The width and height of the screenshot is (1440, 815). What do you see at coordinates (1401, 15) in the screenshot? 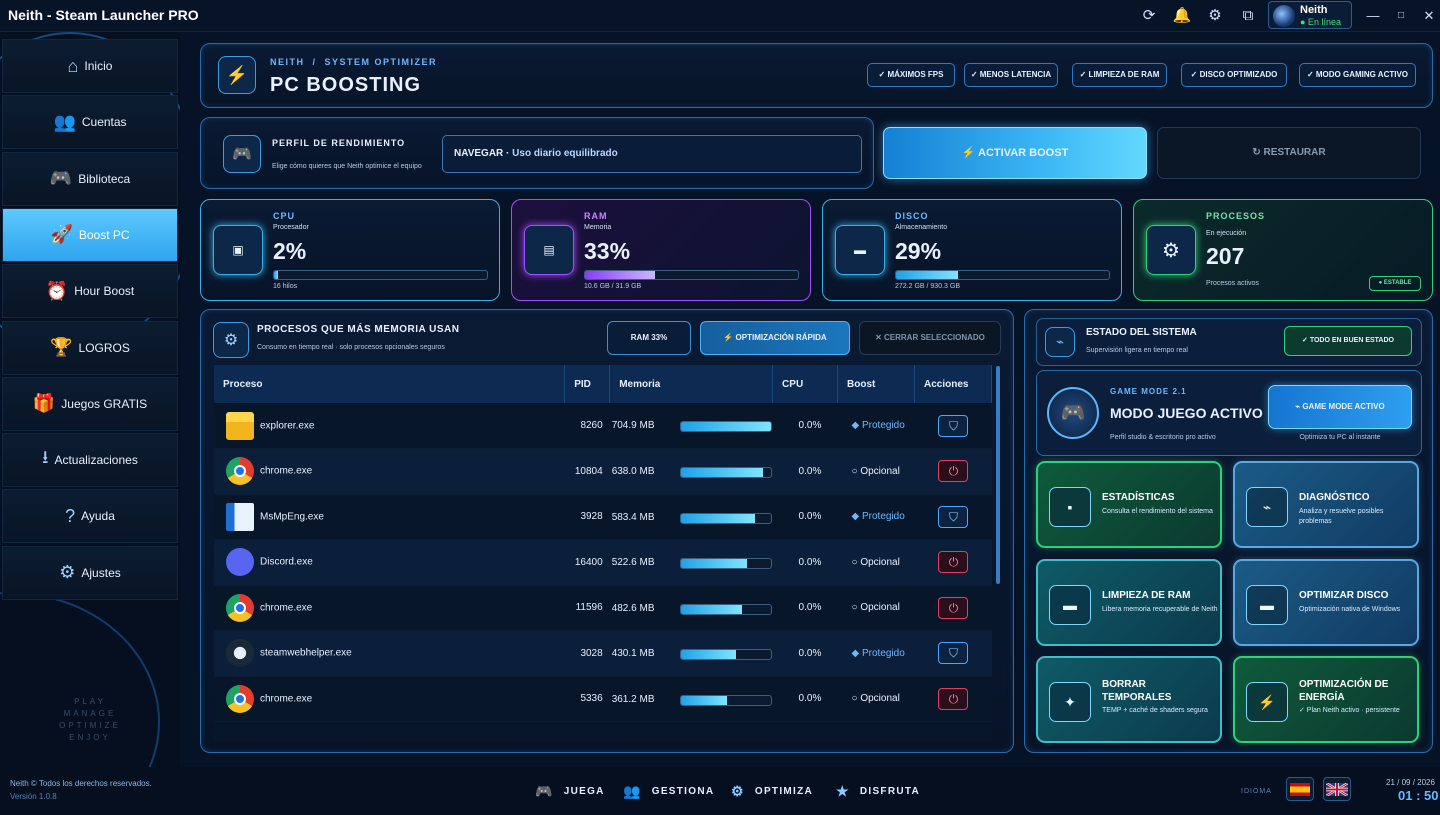
I see `maximize-button: □` at bounding box center [1401, 15].